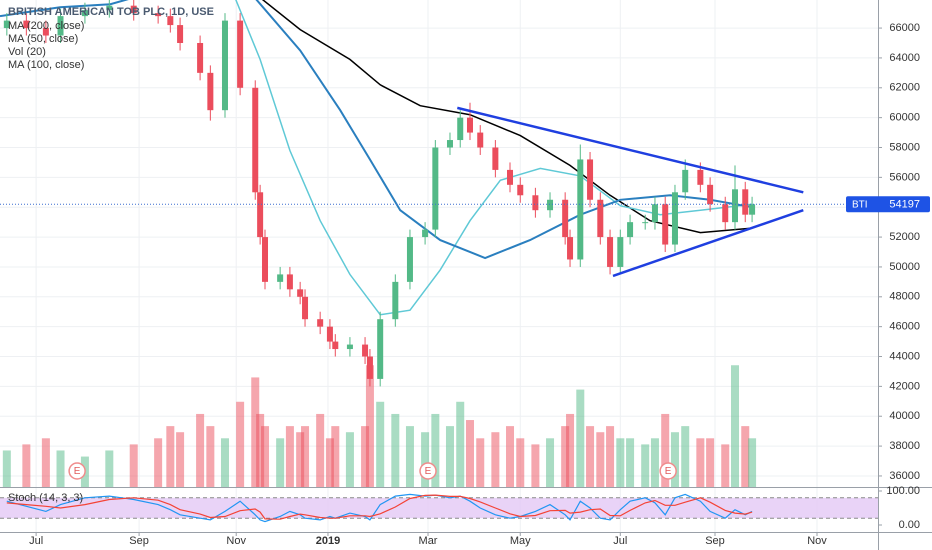 The width and height of the screenshot is (932, 550). I want to click on y-tick-label: 62000, so click(904, 88).